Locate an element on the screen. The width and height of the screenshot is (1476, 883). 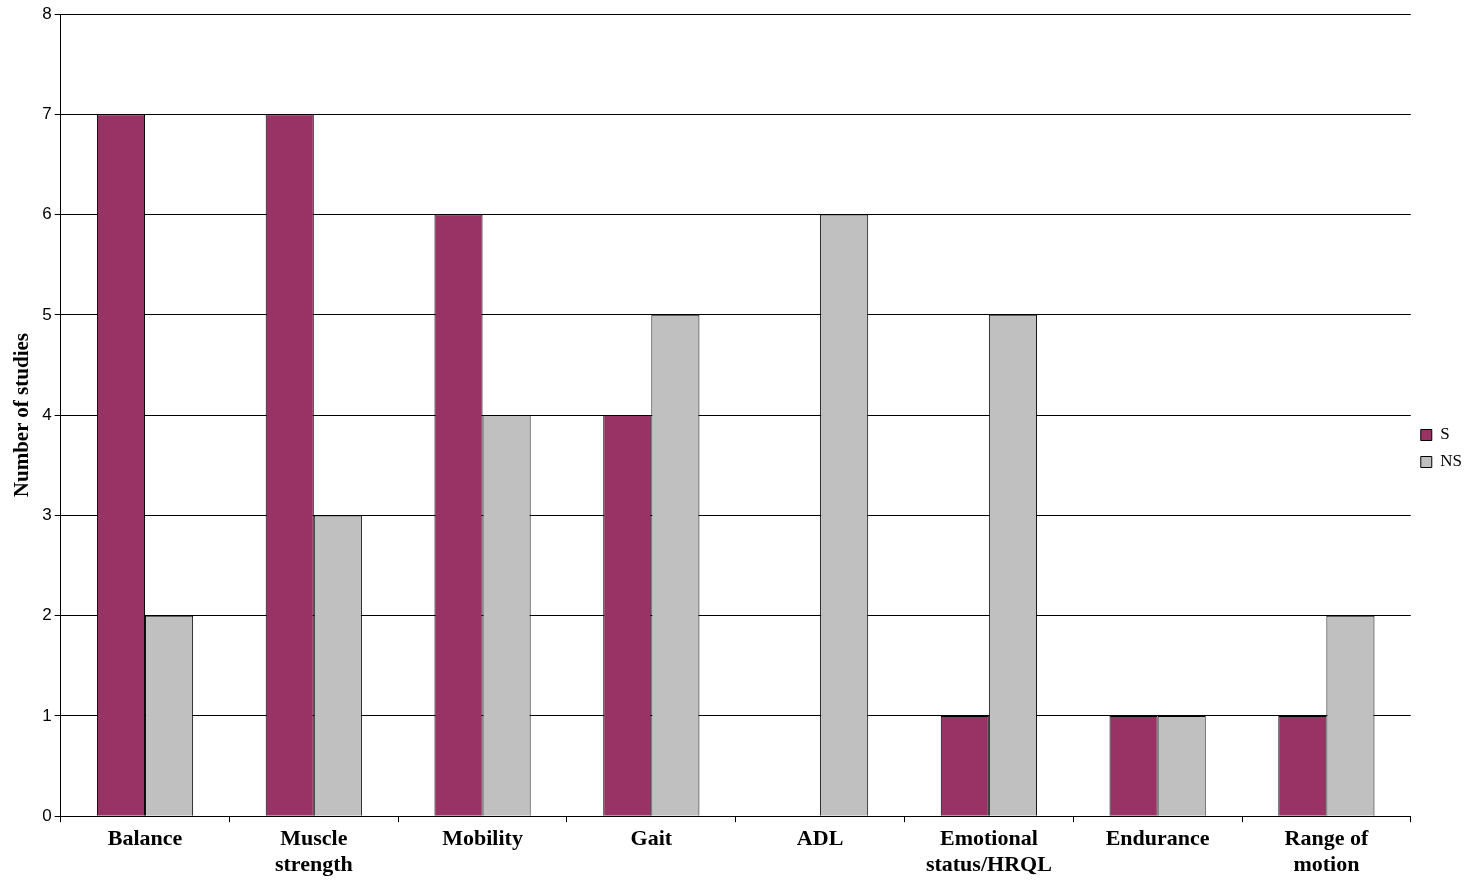
legend-label: NS is located at coordinates (1451, 461).